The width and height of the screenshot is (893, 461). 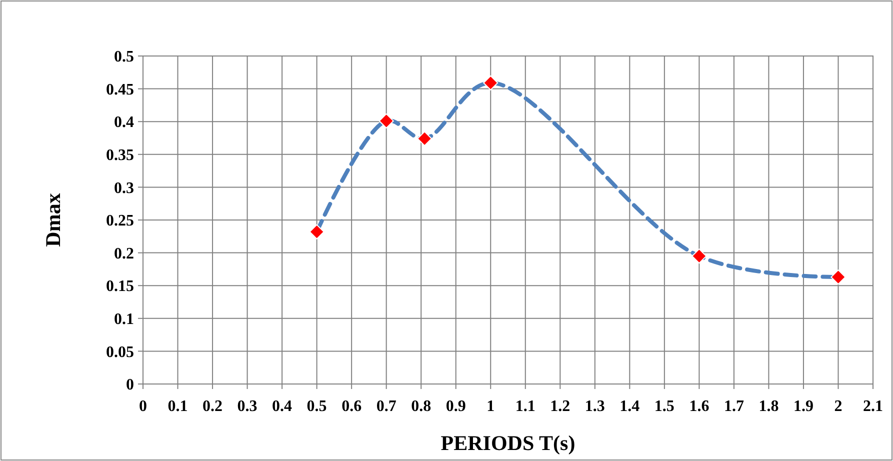 What do you see at coordinates (664, 406) in the screenshot?
I see `x-tick-label: 1.5` at bounding box center [664, 406].